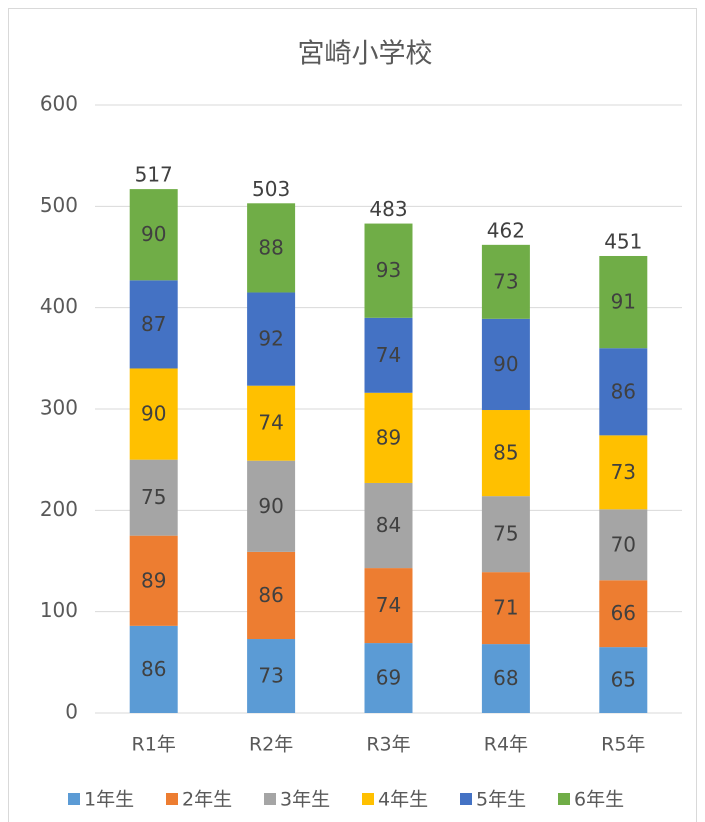 The image size is (705, 822). What do you see at coordinates (506, 745) in the screenshot?
I see `x-tick-label: R4年` at bounding box center [506, 745].